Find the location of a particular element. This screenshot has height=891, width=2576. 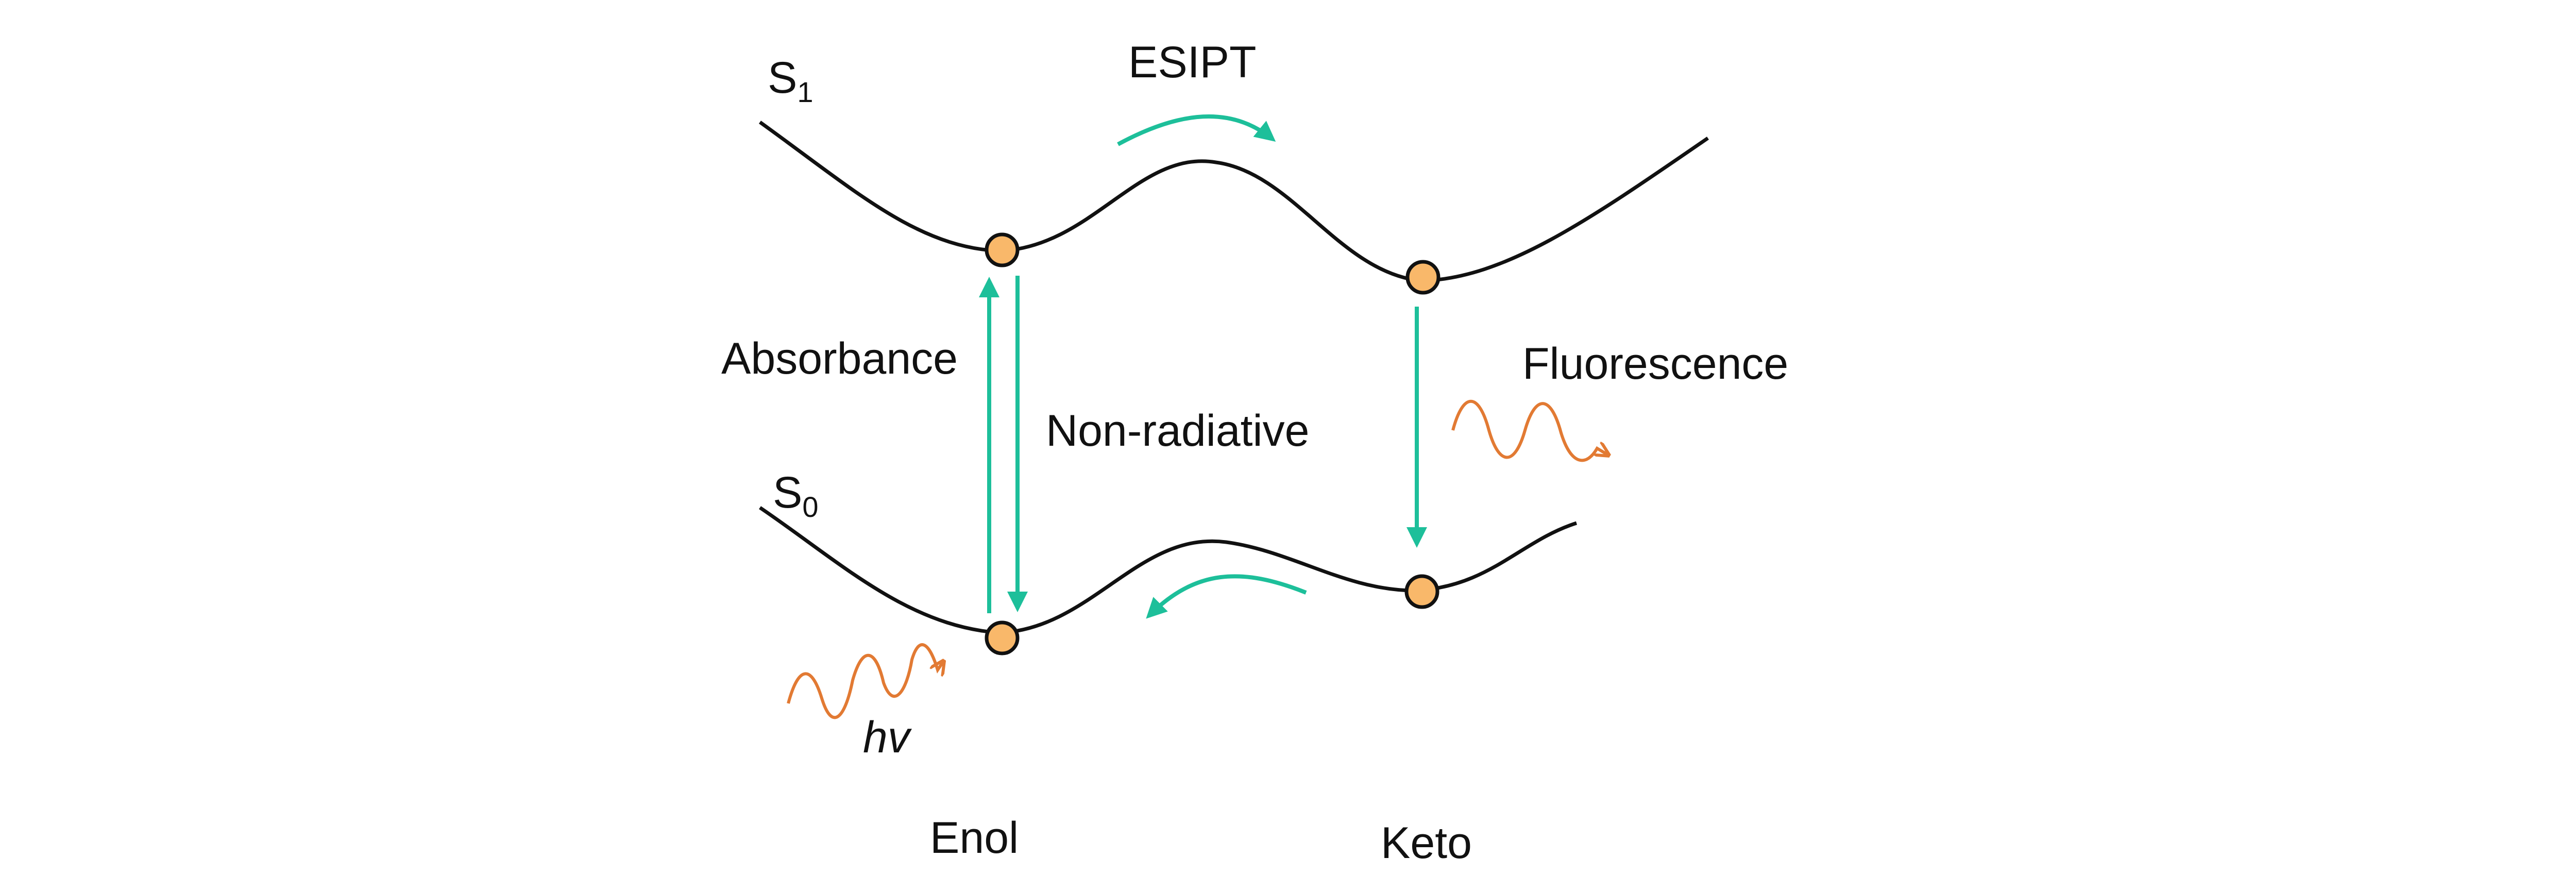

esipt-label: ESIPT is located at coordinates (1192, 62).